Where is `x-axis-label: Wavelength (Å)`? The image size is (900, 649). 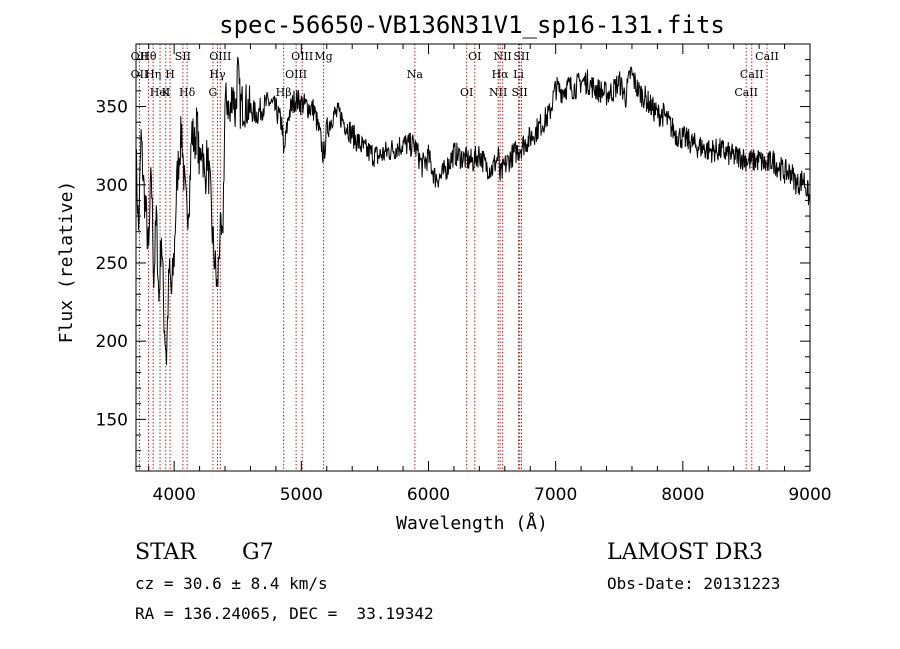 x-axis-label: Wavelength (Å) is located at coordinates (472, 523).